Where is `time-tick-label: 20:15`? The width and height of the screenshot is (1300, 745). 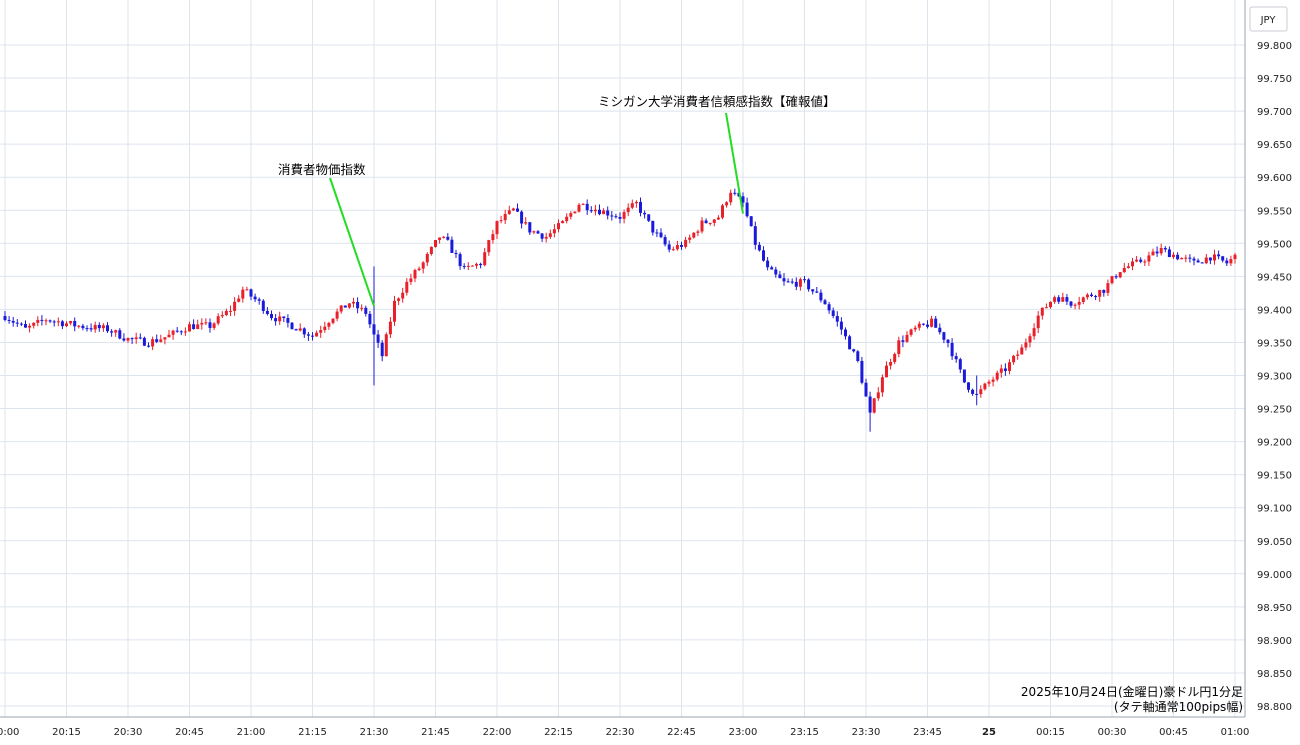
time-tick-label: 20:15 is located at coordinates (66, 732).